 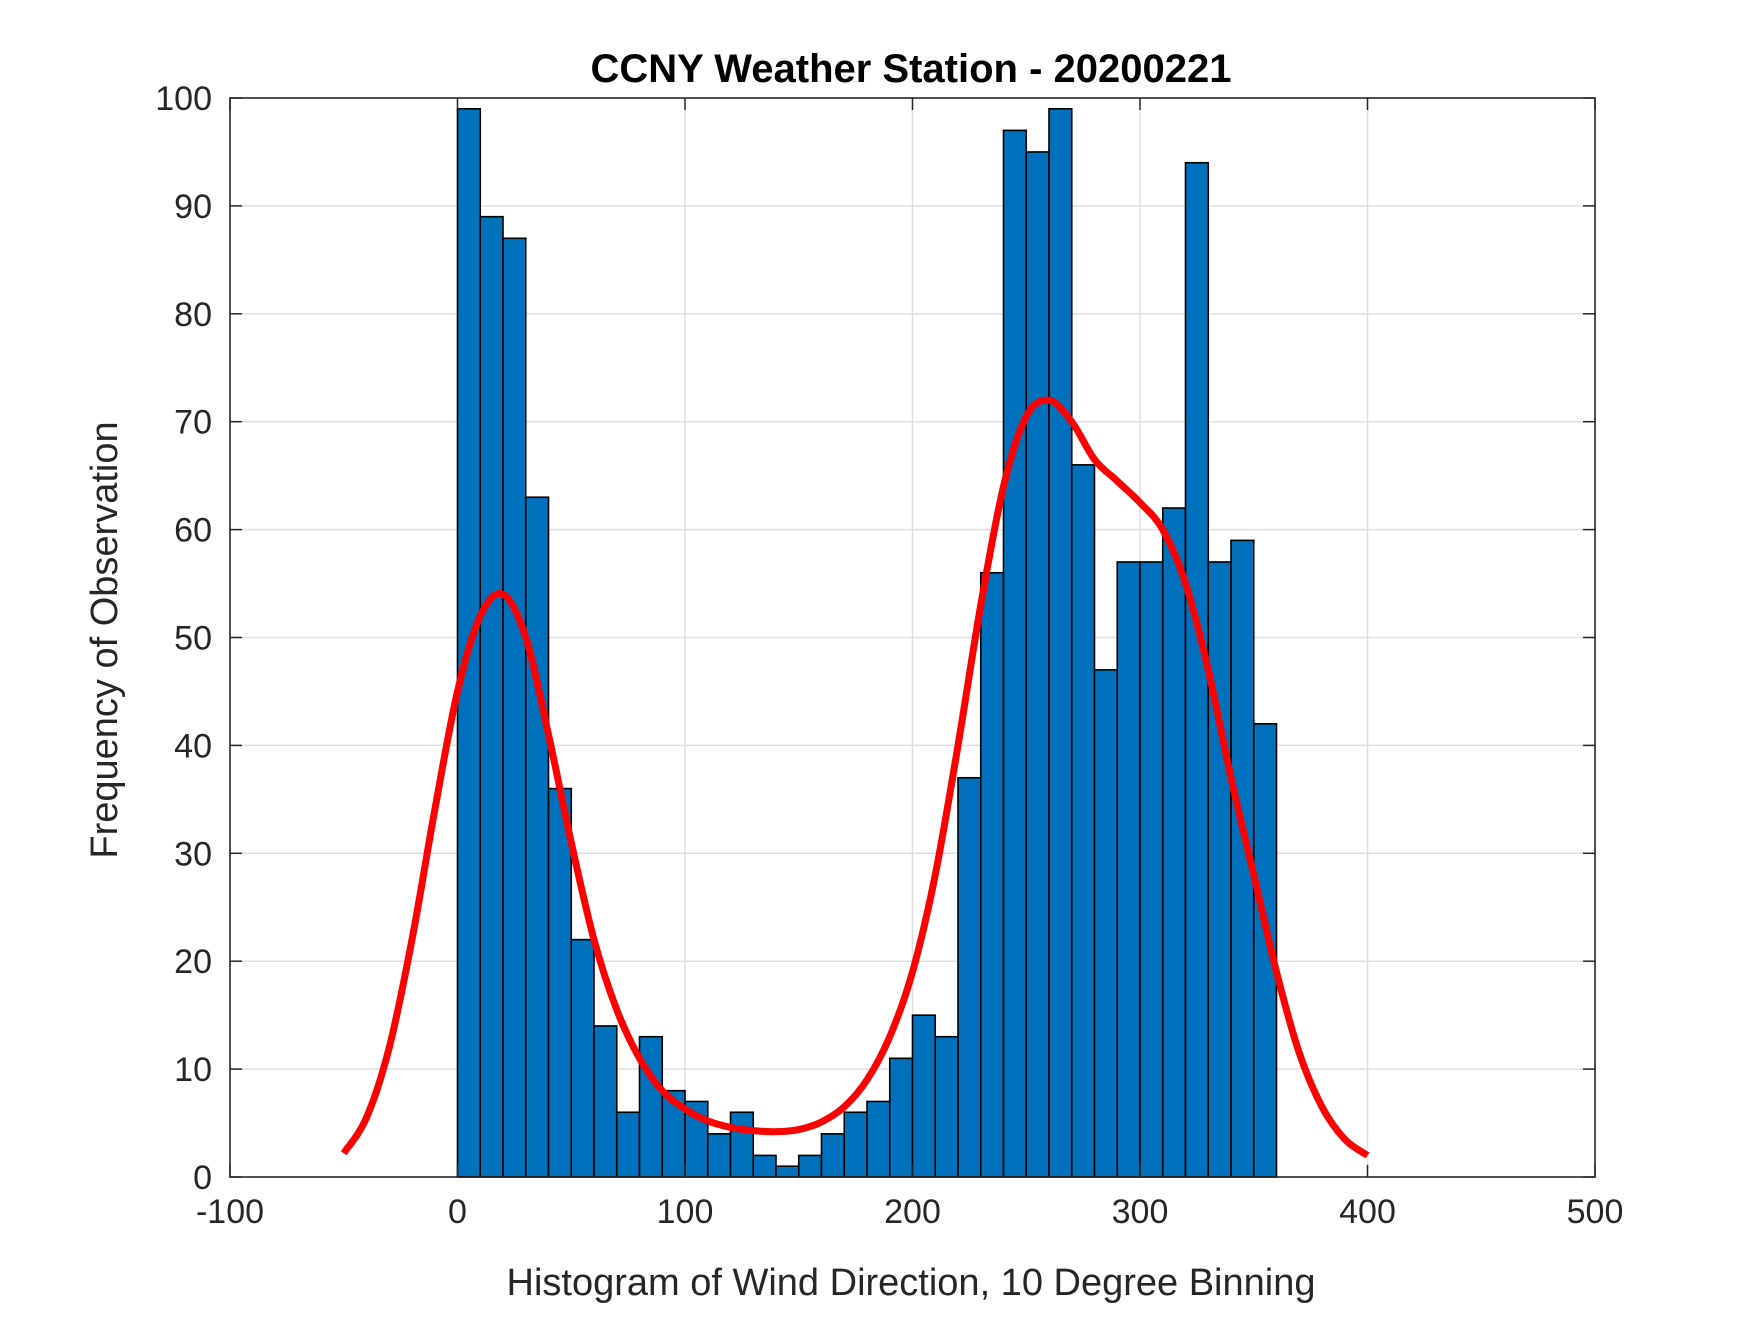 What do you see at coordinates (193, 854) in the screenshot?
I see `y-tick-label: 30` at bounding box center [193, 854].